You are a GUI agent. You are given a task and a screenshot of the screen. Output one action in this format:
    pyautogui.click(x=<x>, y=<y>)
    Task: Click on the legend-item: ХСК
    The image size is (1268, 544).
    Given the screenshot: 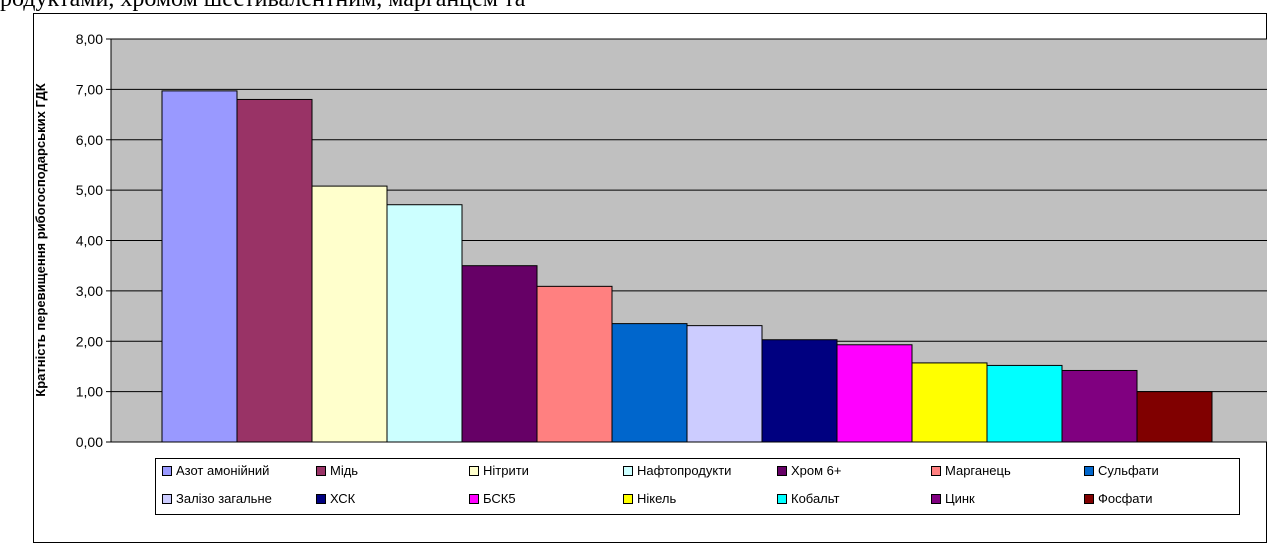 What is the action you would take?
    pyautogui.click(x=335, y=499)
    